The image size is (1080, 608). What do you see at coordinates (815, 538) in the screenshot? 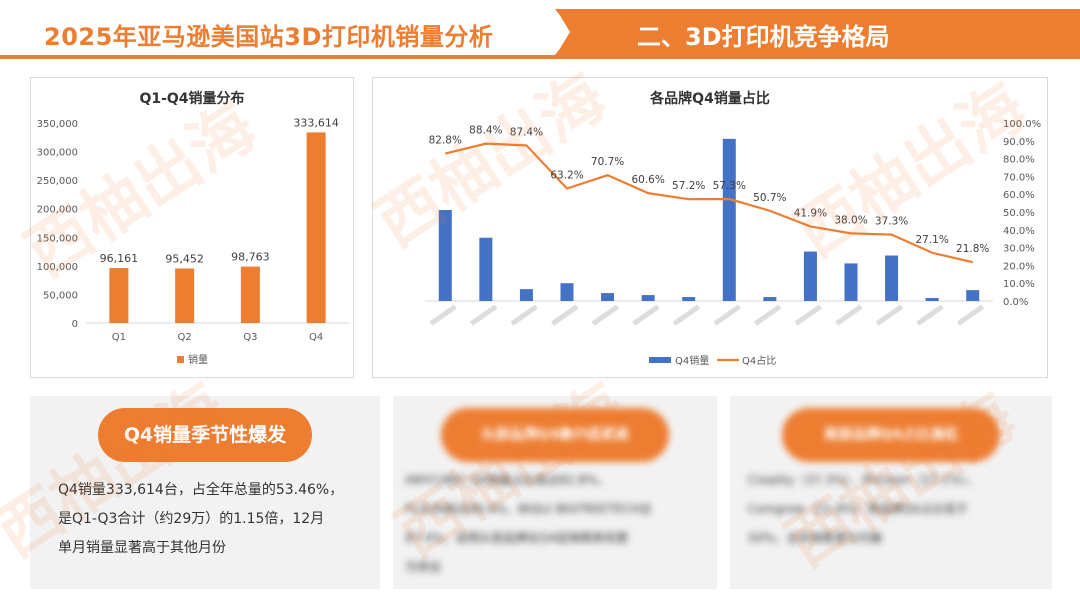
I see `insight-line: 50%，全年销售更为均衡` at bounding box center [815, 538].